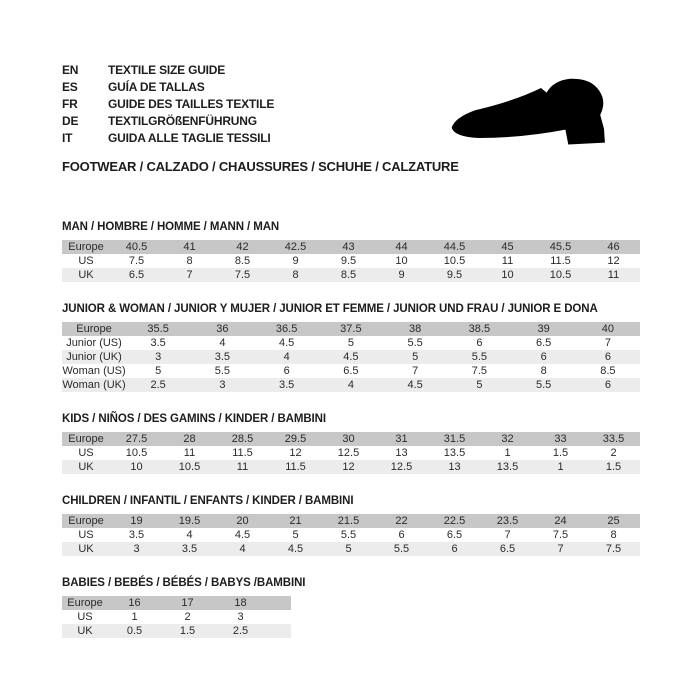 The width and height of the screenshot is (700, 700). I want to click on size-cell: 43, so click(348, 247).